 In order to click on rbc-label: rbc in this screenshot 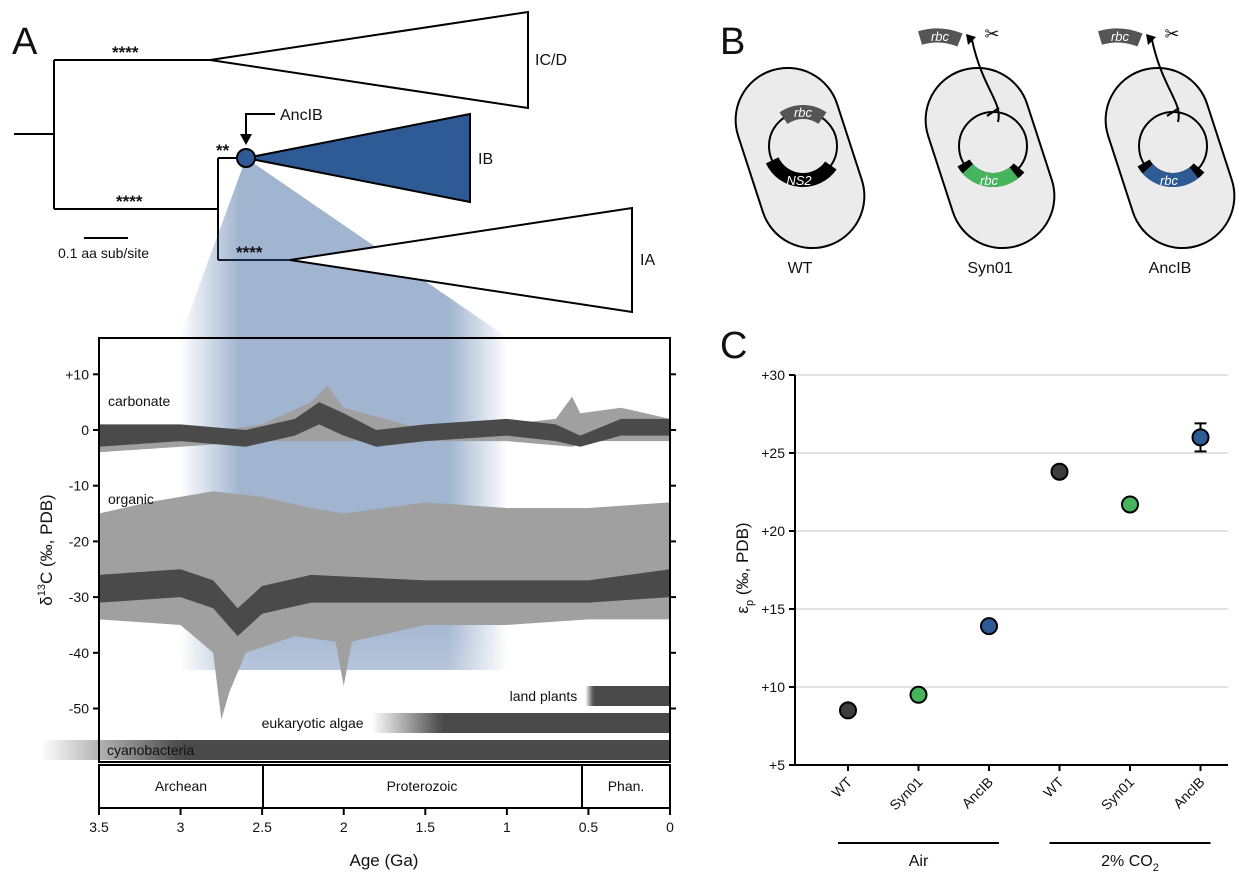, I will do `click(803, 112)`.